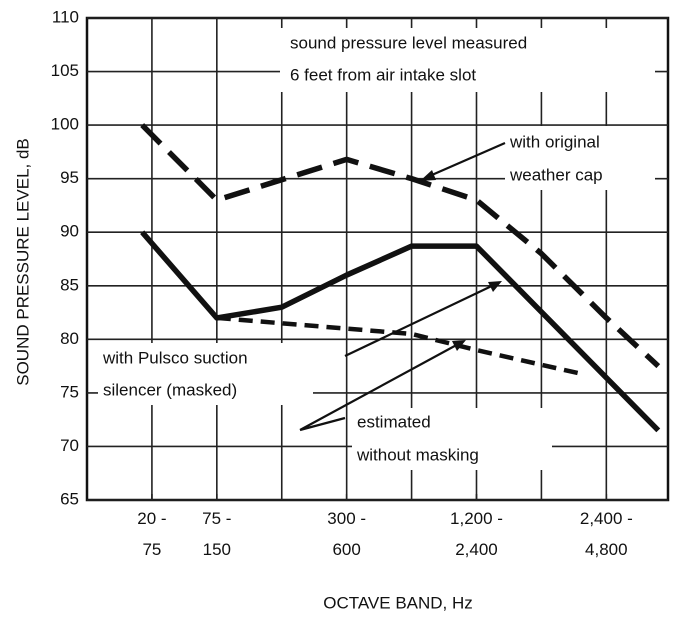 The image size is (676, 619). I want to click on x-tick-label: 1,200 - 2,400, so click(476, 534).